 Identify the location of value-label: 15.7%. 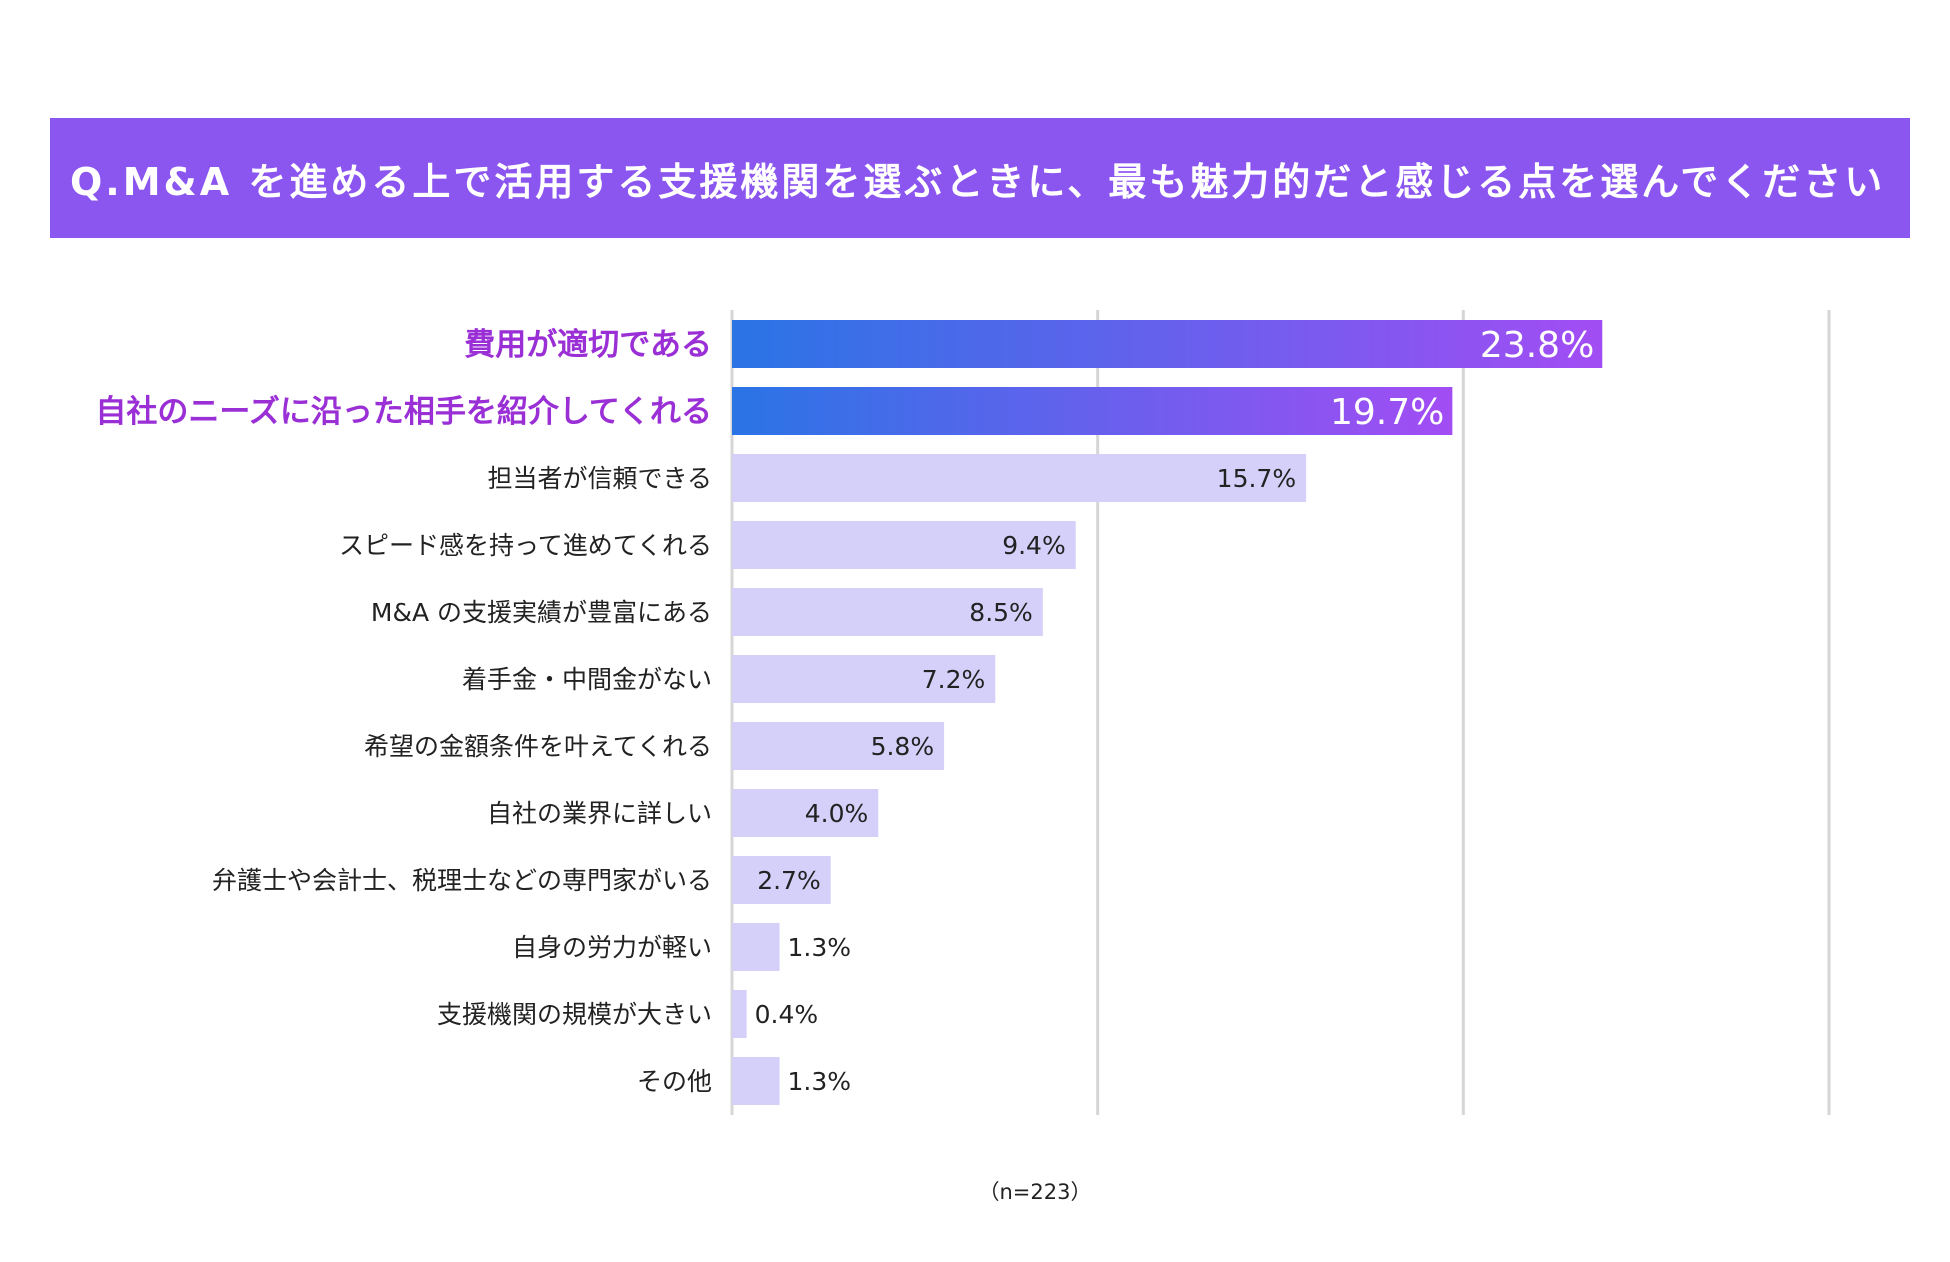
(1256, 478).